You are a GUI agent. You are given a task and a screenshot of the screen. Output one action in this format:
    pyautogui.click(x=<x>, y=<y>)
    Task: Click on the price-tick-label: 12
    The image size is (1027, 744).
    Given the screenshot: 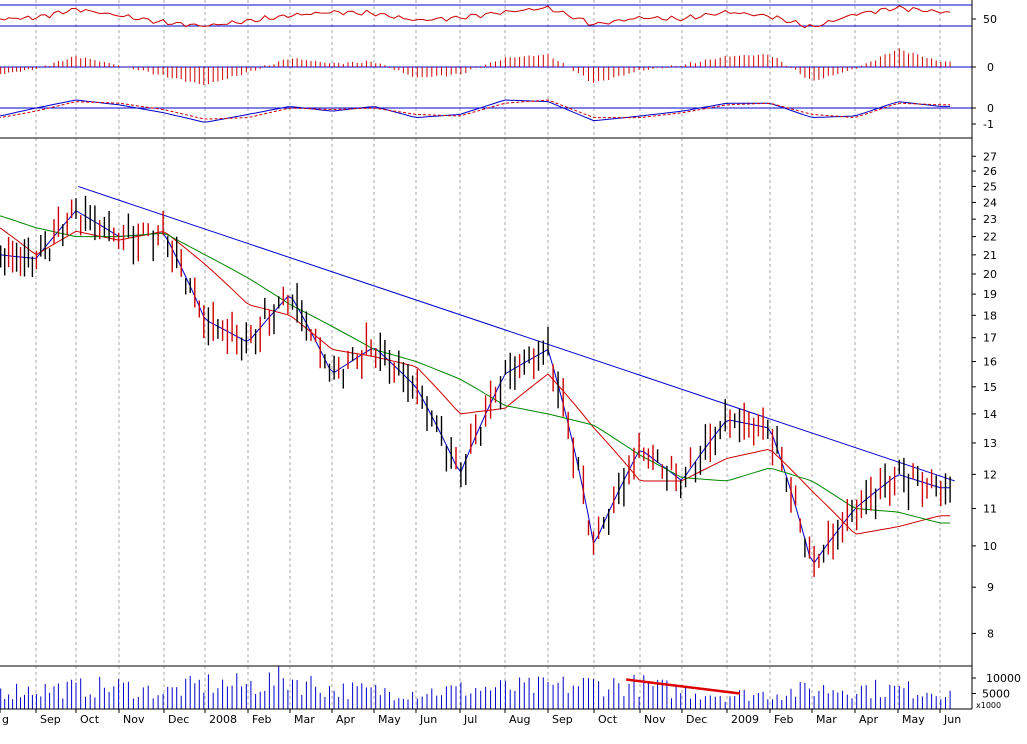 What is the action you would take?
    pyautogui.click(x=990, y=474)
    